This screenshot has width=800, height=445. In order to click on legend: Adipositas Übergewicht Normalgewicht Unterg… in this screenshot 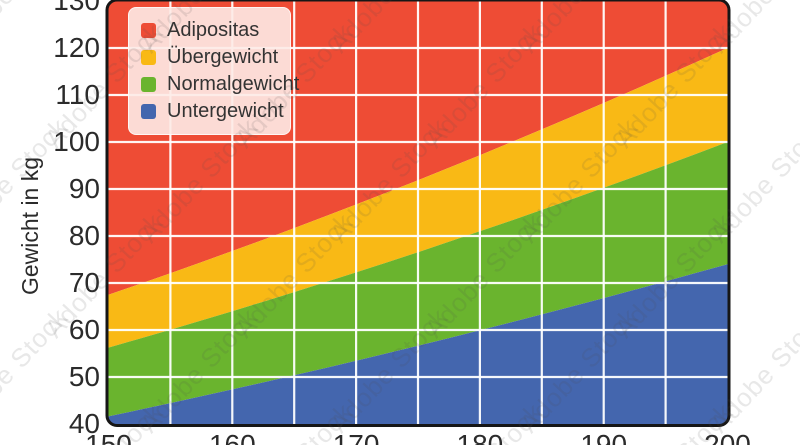, I will do `click(213, 71)`.